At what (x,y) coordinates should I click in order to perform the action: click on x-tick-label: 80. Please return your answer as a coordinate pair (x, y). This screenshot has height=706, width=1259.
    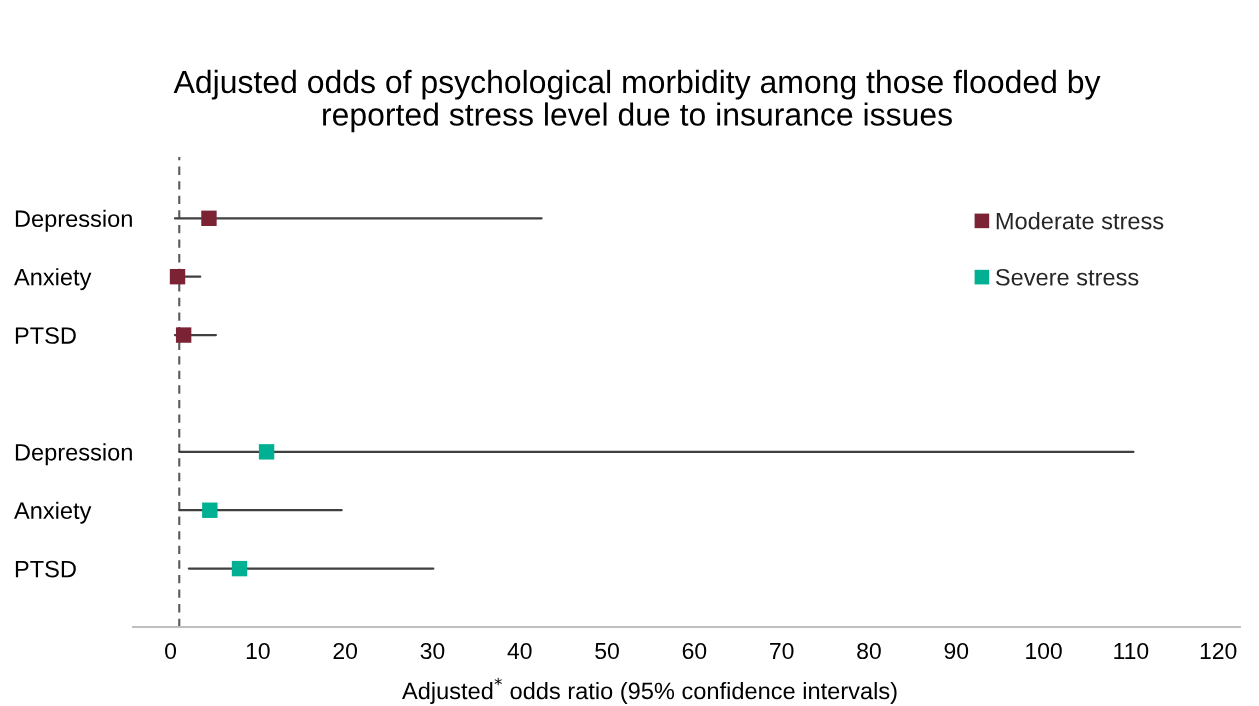
    Looking at the image, I should click on (869, 651).